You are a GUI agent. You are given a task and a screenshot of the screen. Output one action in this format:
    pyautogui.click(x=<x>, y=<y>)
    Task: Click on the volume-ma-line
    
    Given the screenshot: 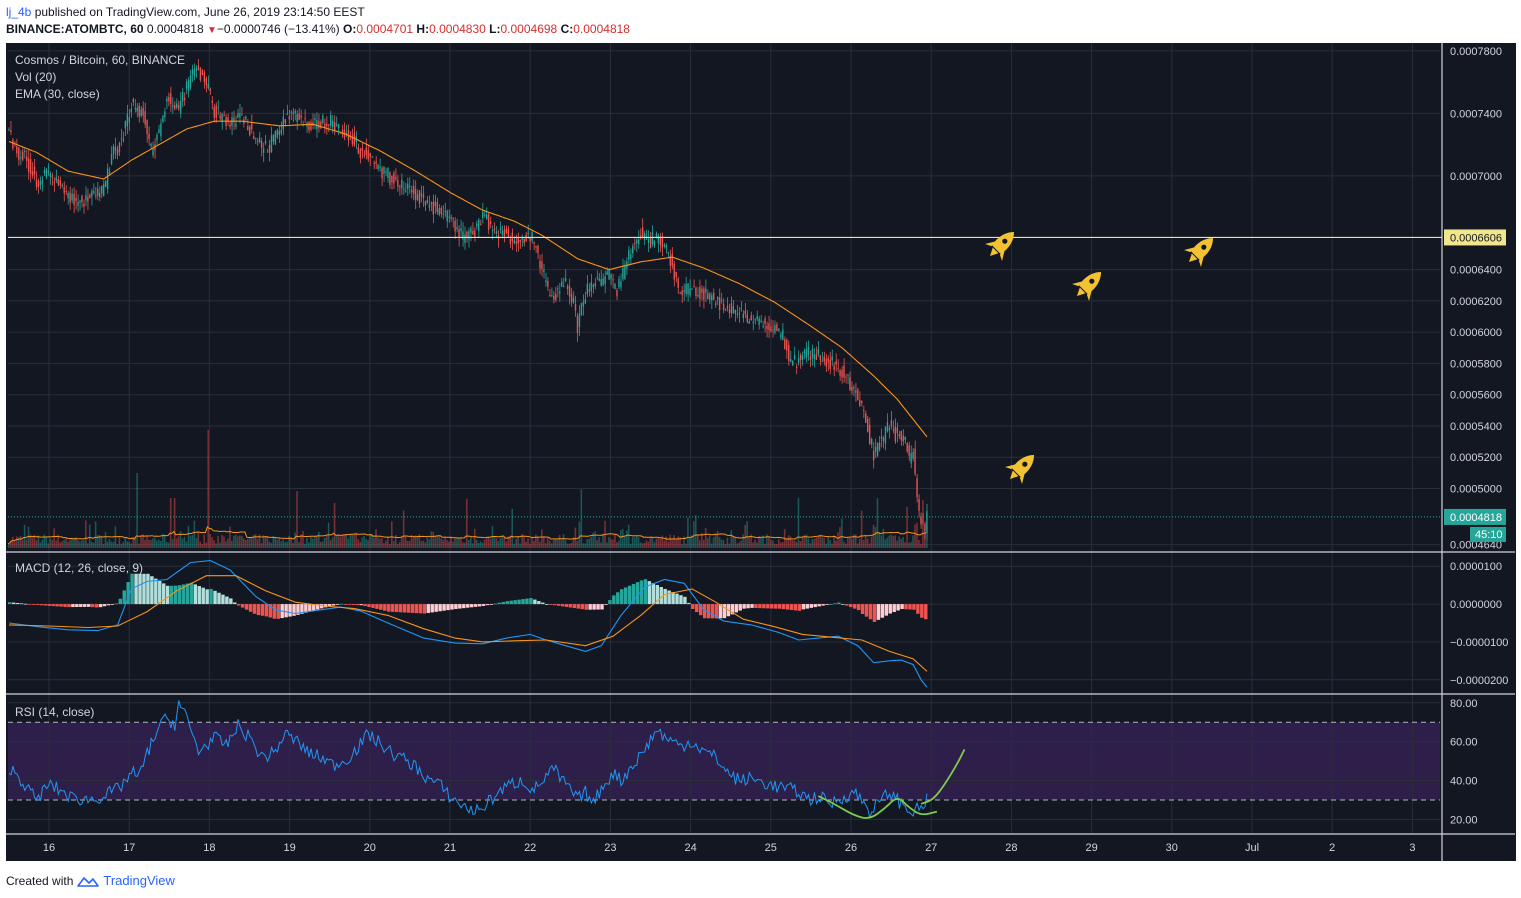 What is the action you would take?
    pyautogui.click(x=467, y=535)
    